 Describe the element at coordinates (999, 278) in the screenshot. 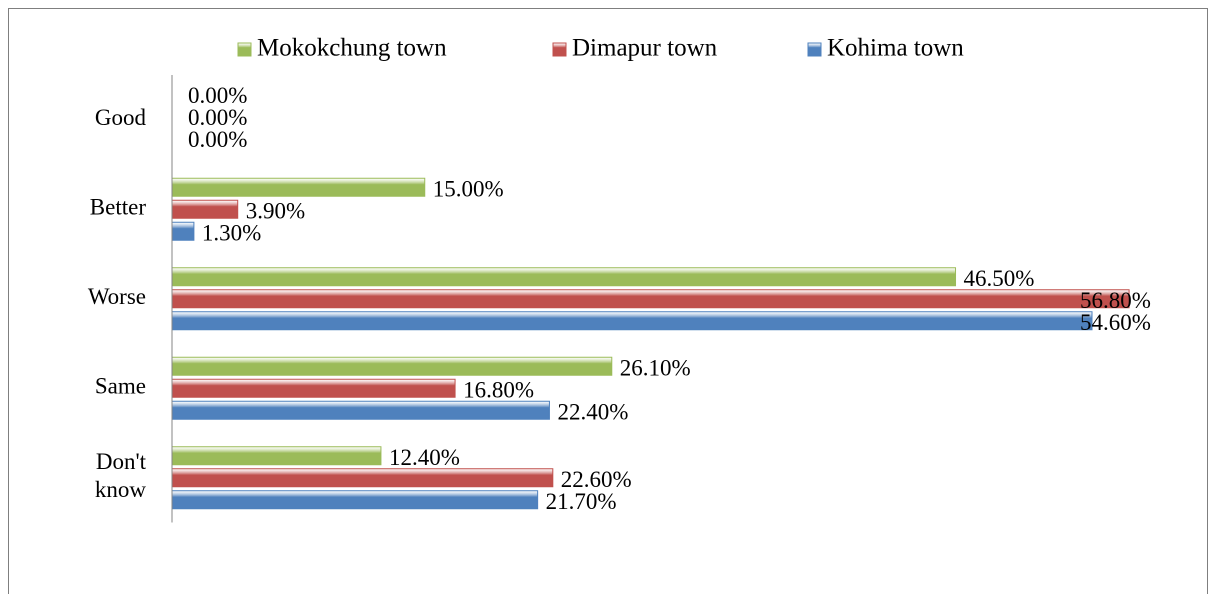

I see `data-label: 46.50%` at that location.